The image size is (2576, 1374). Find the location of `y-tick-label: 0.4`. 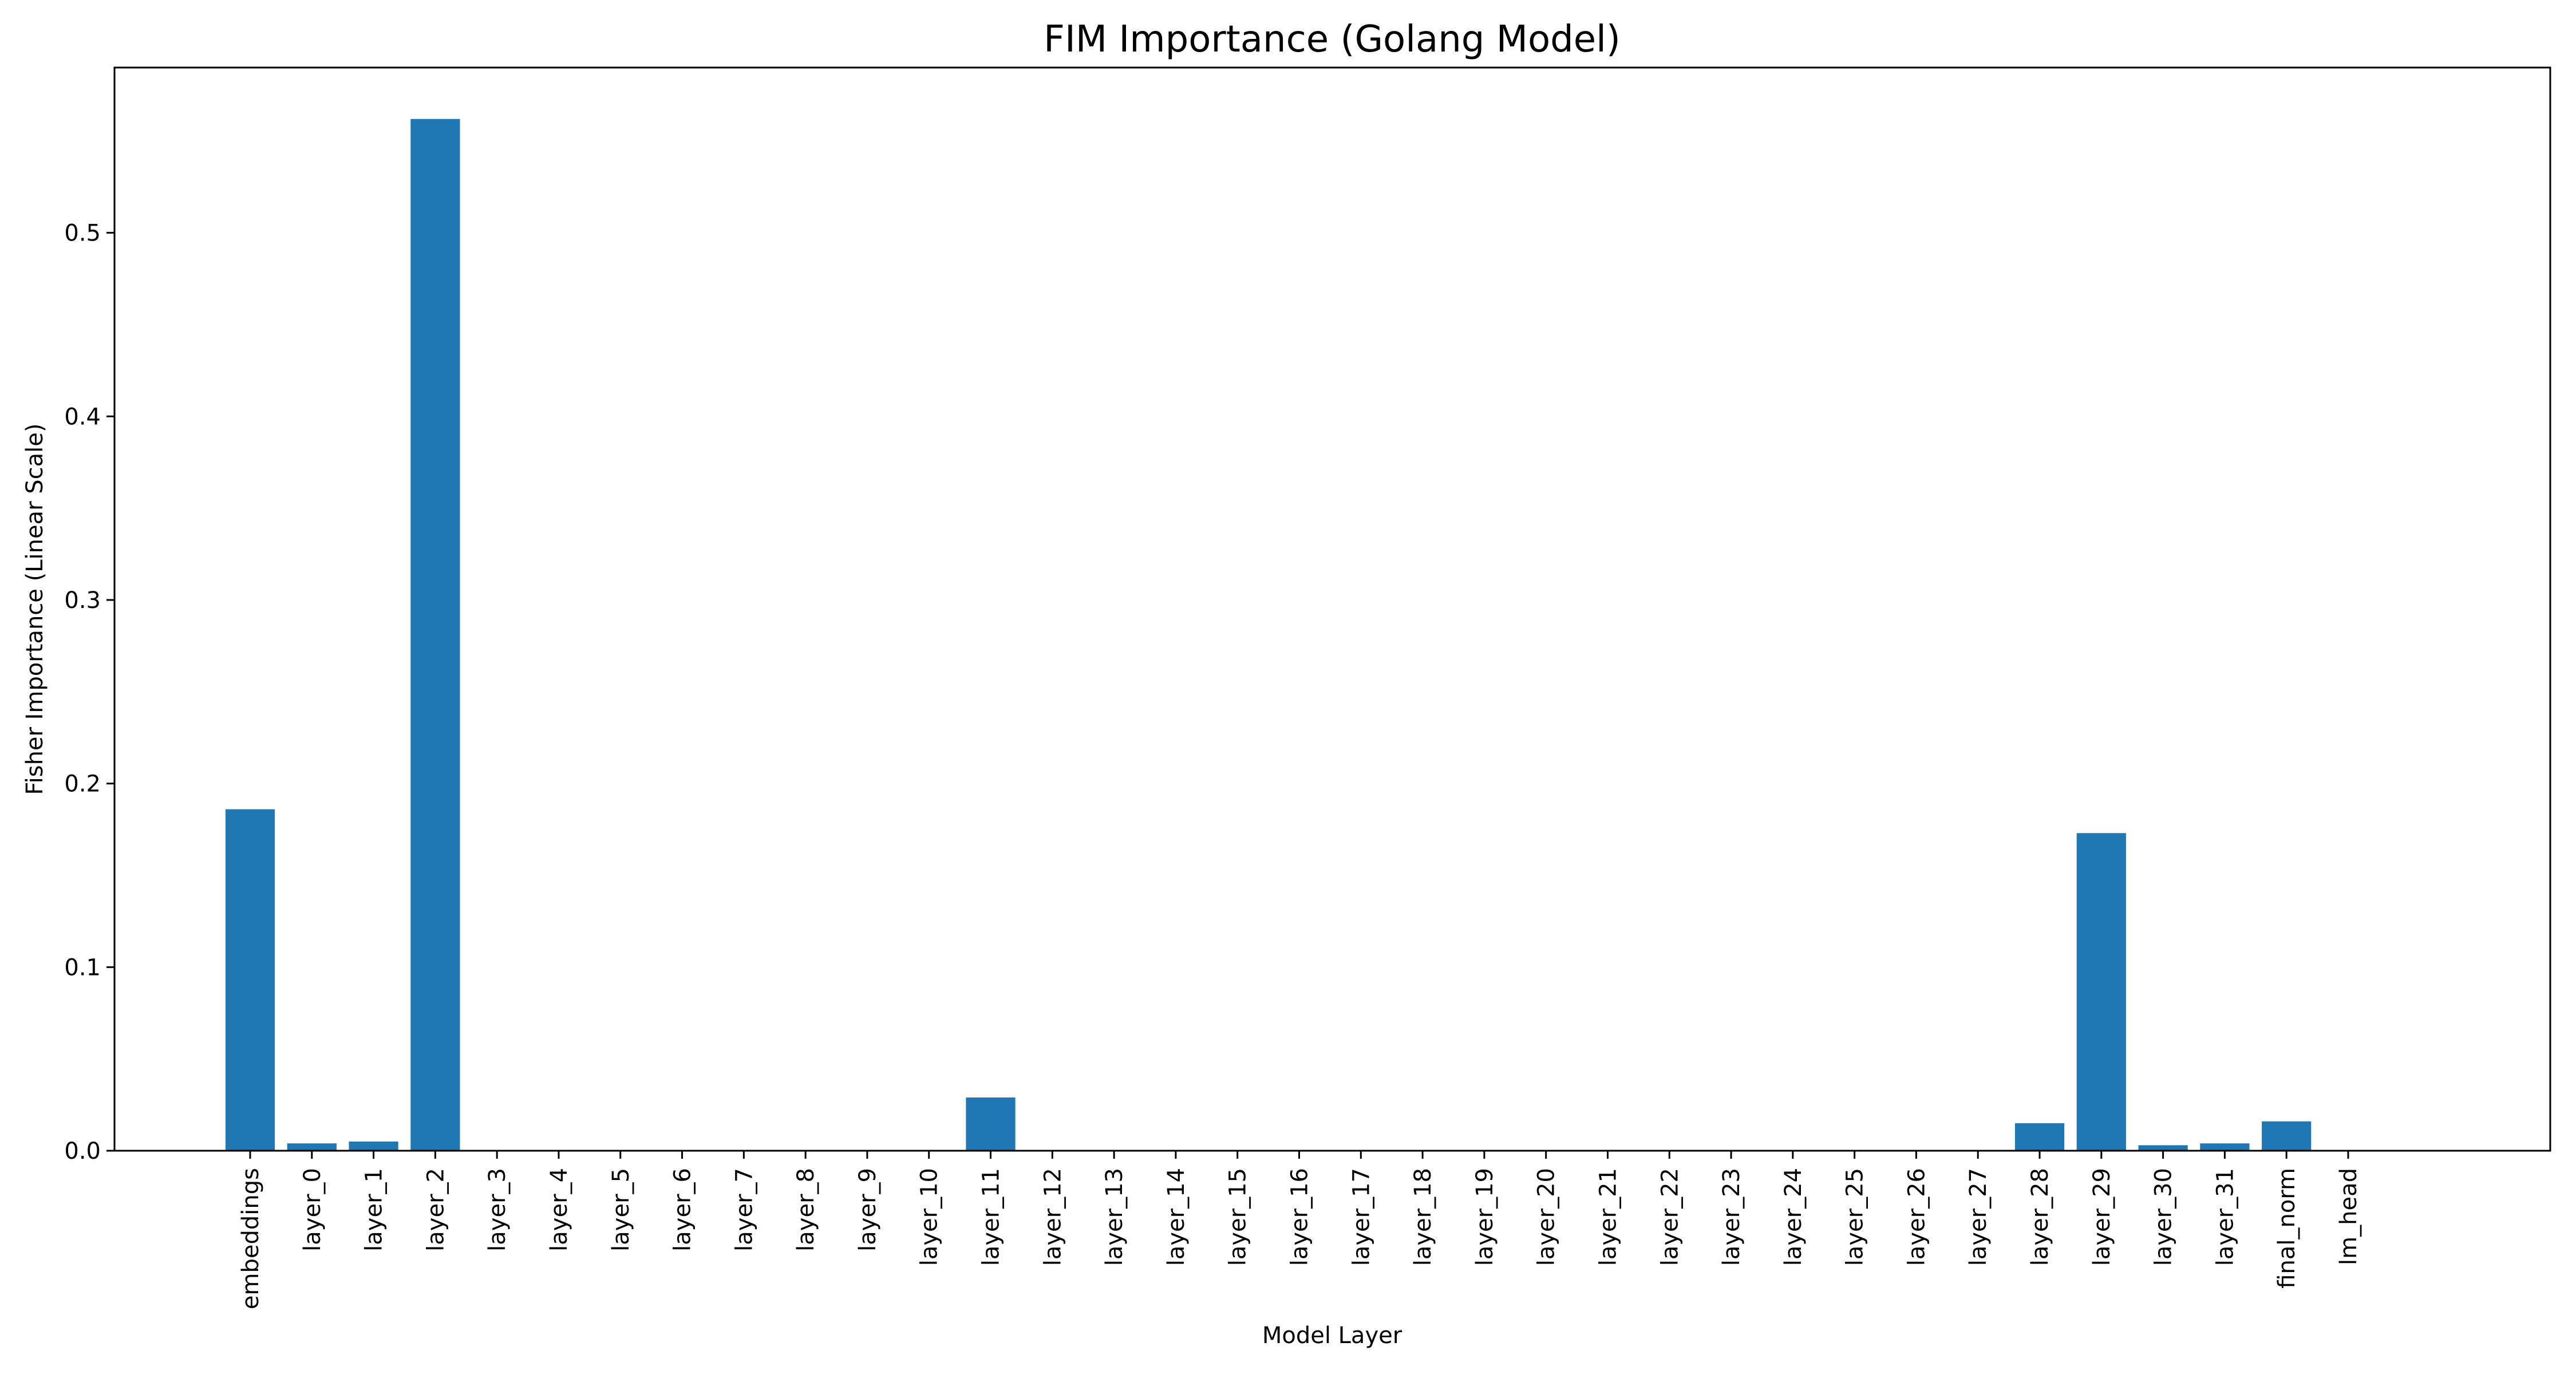

y-tick-label: 0.4 is located at coordinates (82, 417).